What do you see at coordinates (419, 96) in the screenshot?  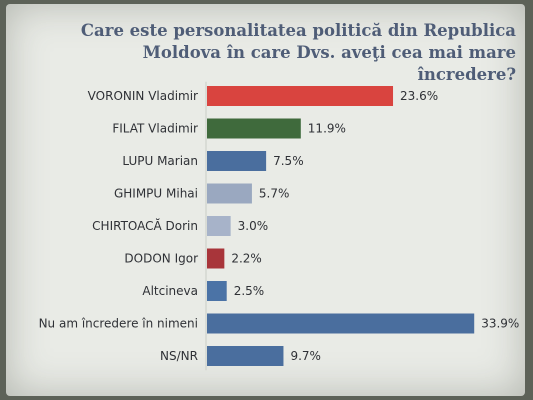 I see `value-label-voronin-vladimir: 23.6%` at bounding box center [419, 96].